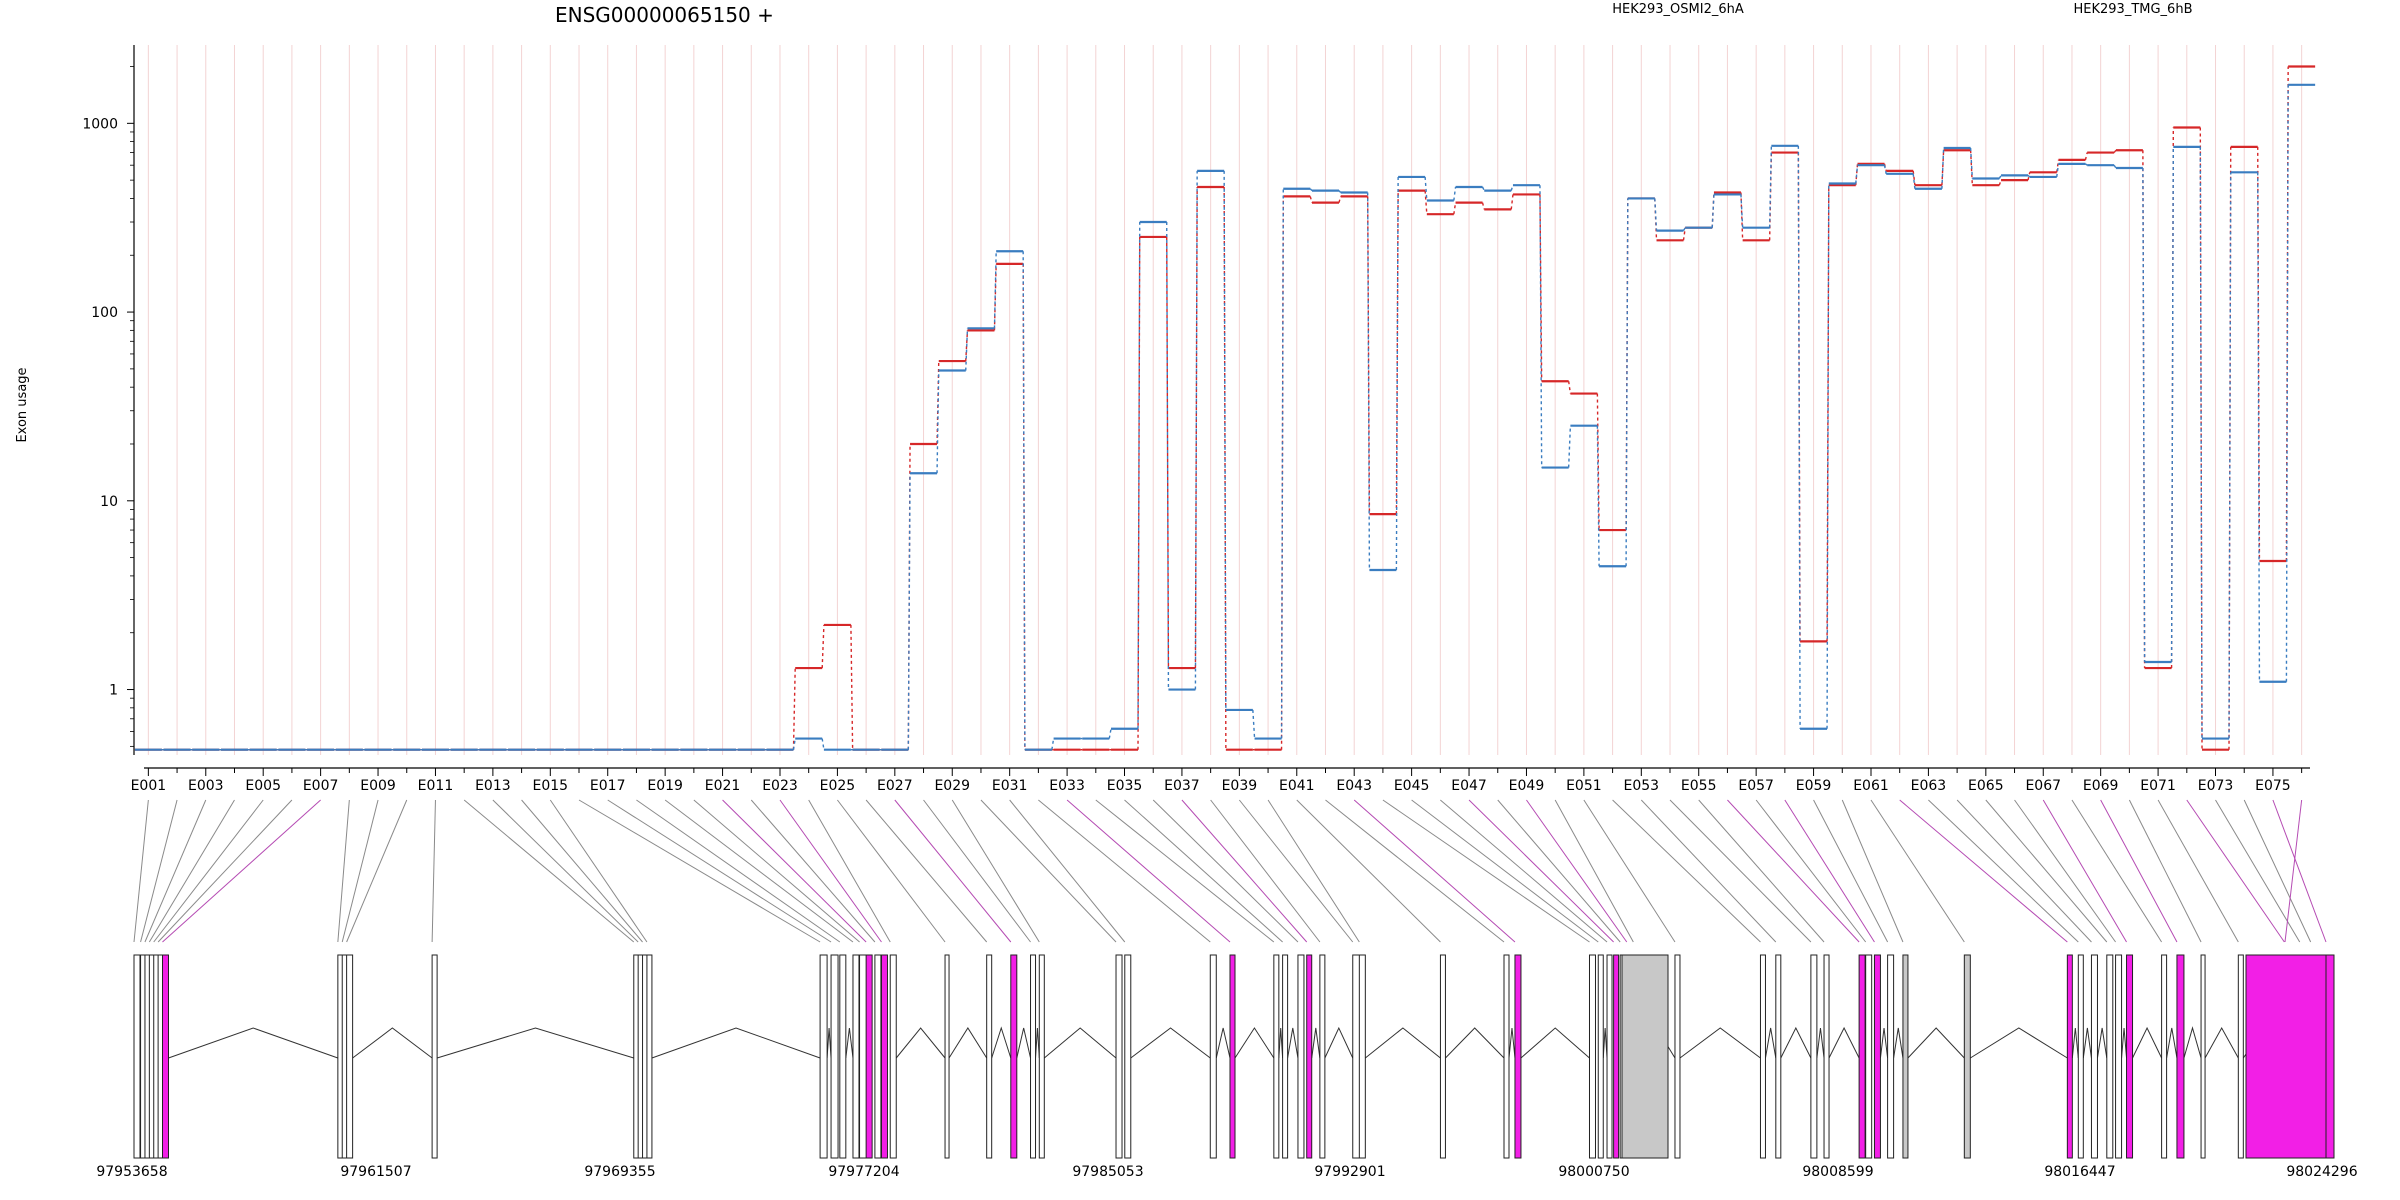 This screenshot has height=1200, width=2400. I want to click on coordinate-label: 97961507, so click(375, 1172).